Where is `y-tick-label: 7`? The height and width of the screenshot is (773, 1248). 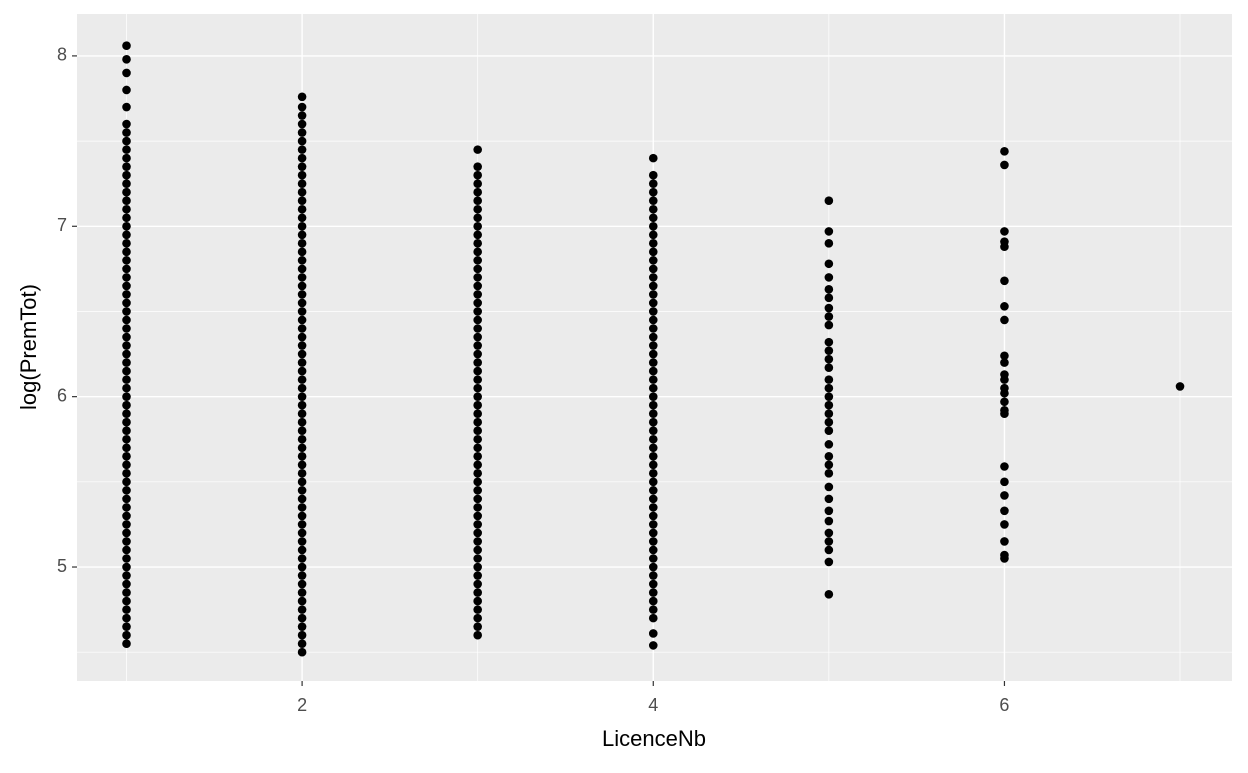 y-tick-label: 7 is located at coordinates (62, 225).